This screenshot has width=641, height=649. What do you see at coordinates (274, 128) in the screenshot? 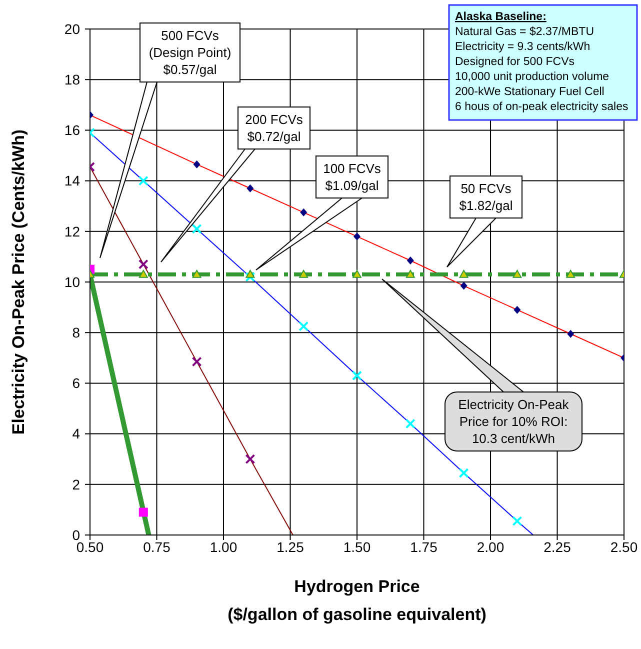
I see `annotation: 200 FCVs $0.72/gal` at bounding box center [274, 128].